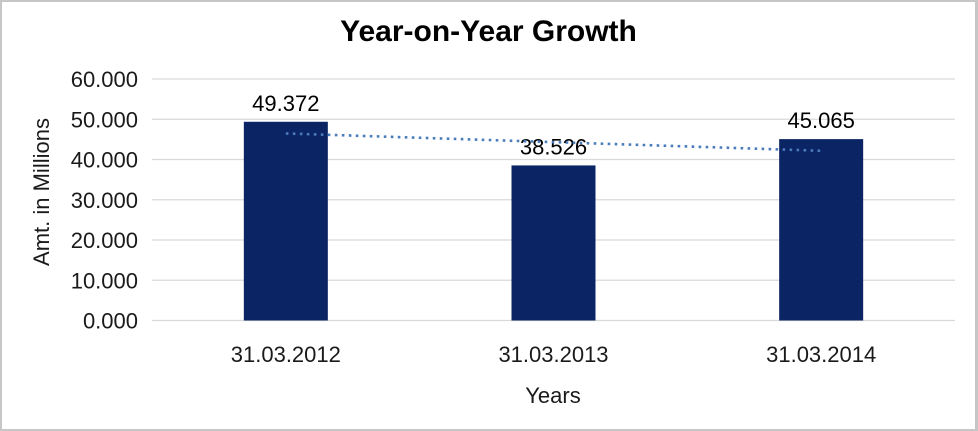 The image size is (978, 431). Describe the element at coordinates (553, 243) in the screenshot. I see `bar-31.03.2013` at that location.